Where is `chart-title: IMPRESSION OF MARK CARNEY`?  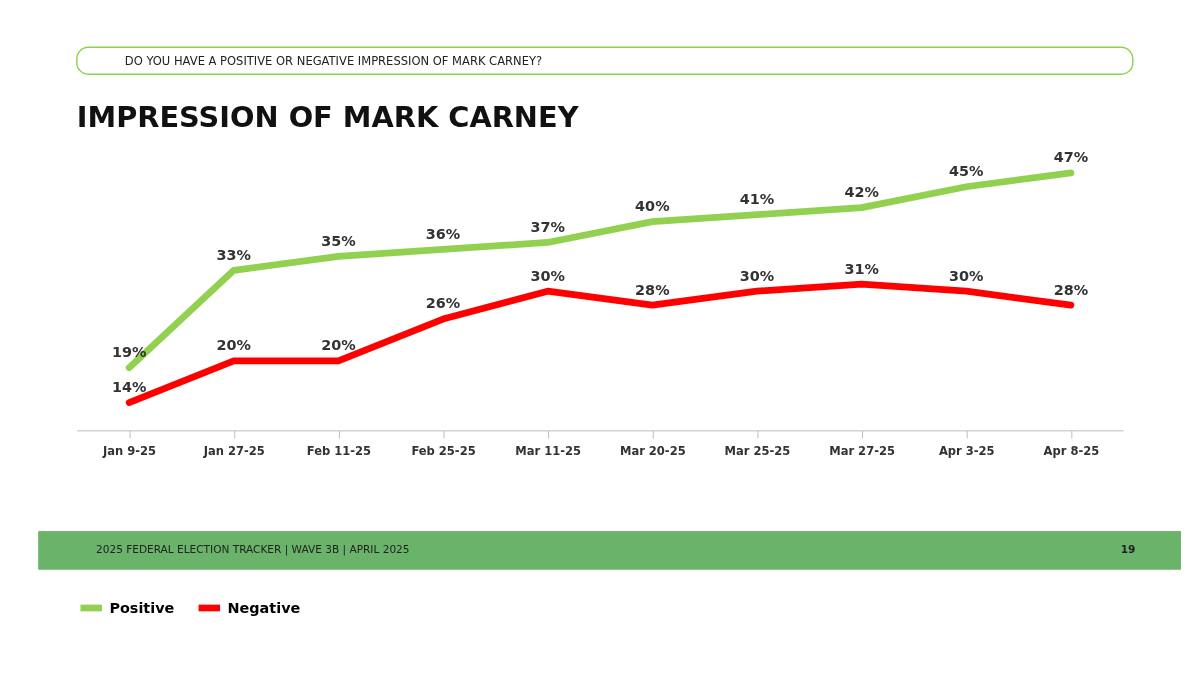
chart-title: IMPRESSION OF MARK CARNEY is located at coordinates (328, 117).